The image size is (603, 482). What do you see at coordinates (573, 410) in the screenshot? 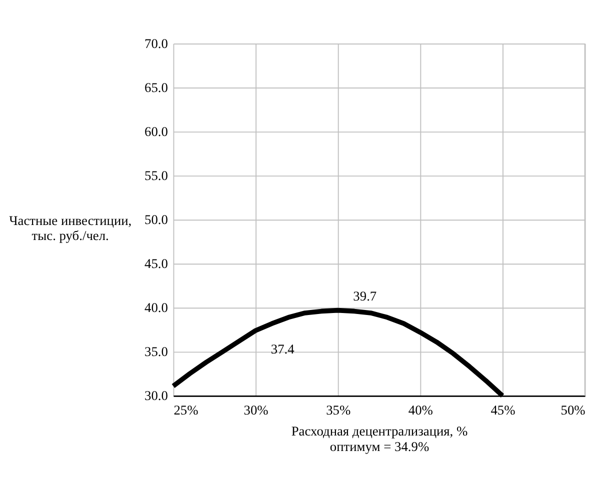
I see `x-tick-label: 50%` at bounding box center [573, 410].